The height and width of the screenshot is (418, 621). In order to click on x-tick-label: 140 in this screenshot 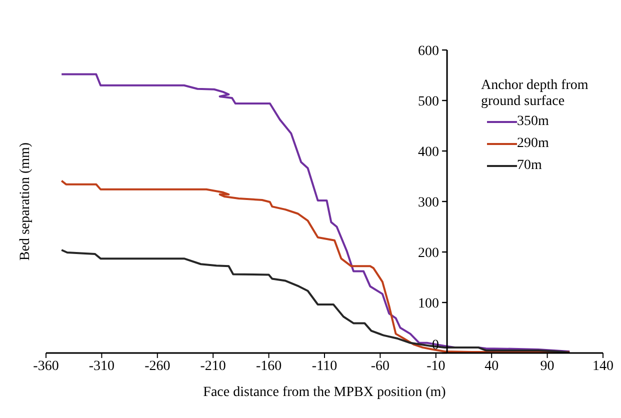, I will do `click(603, 366)`.